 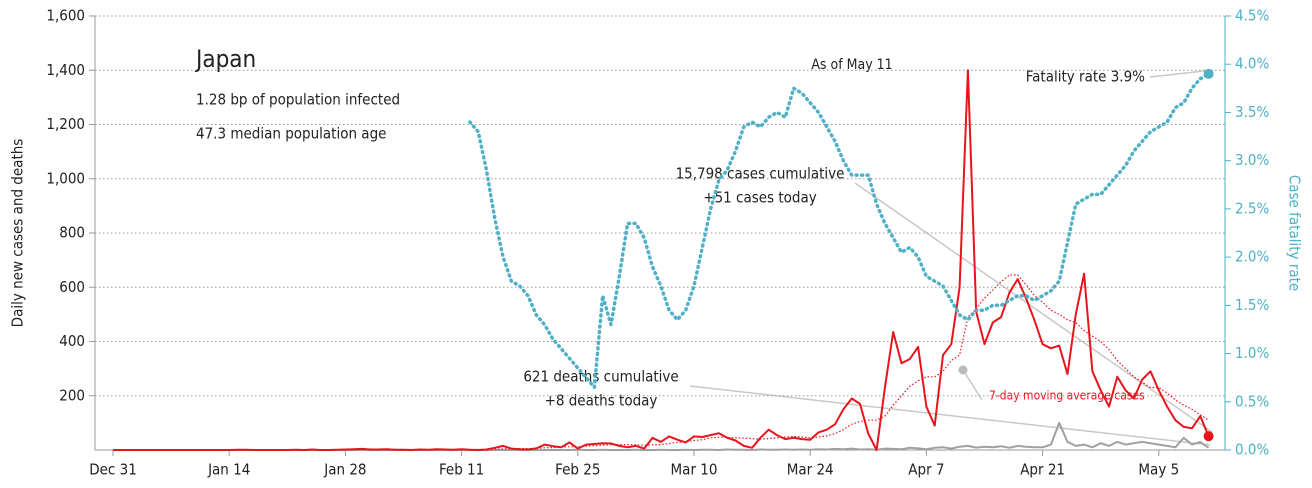 I want to click on x-tick-label: Feb 11, so click(x=461, y=470).